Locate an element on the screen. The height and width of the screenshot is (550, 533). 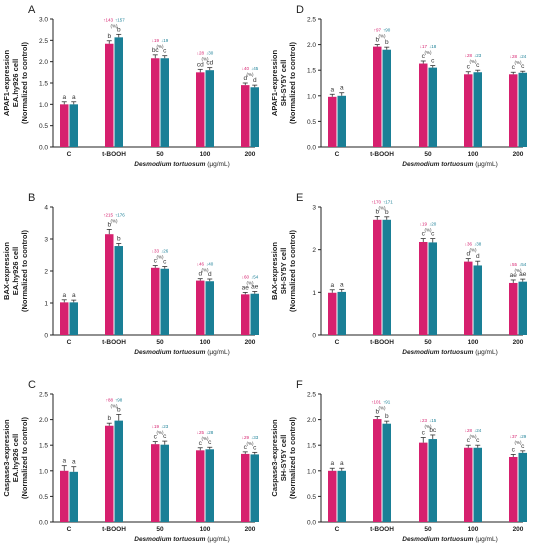
y-tick-label: 1.0 is located at coordinates (43, 471).